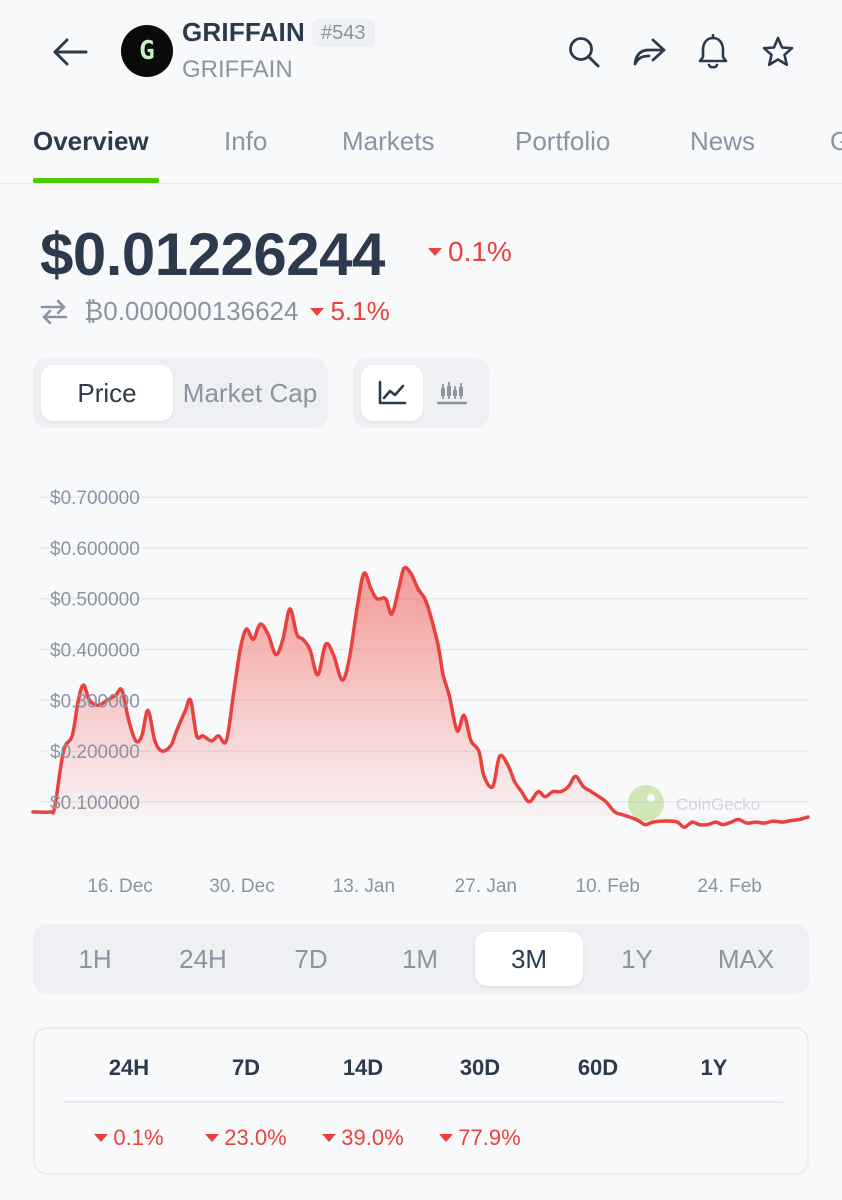 This screenshot has height=1200, width=842. Describe the element at coordinates (360, 311) in the screenshot. I see `btc-change-value: 5.1%` at that location.